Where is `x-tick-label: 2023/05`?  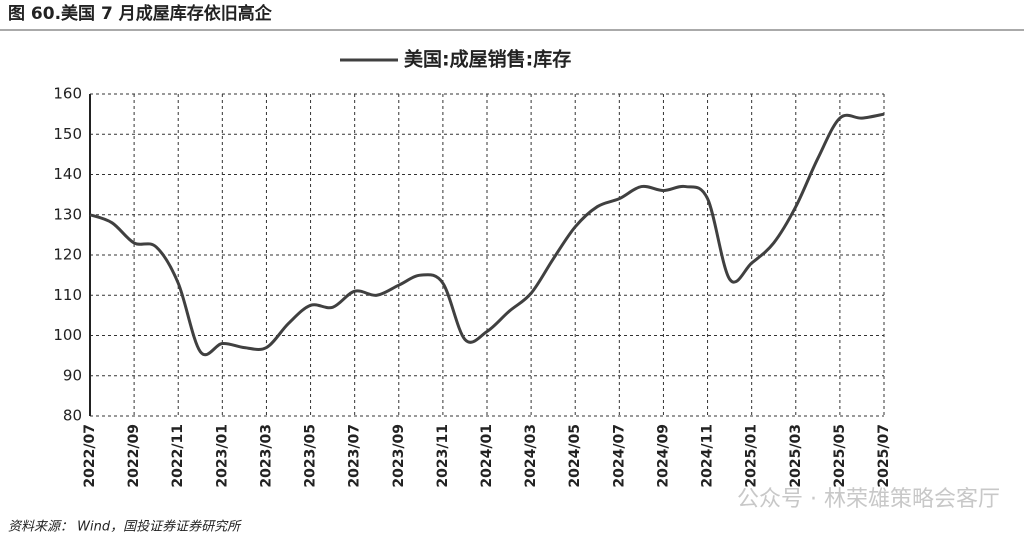 x-tick-label: 2023/05 is located at coordinates (311, 456).